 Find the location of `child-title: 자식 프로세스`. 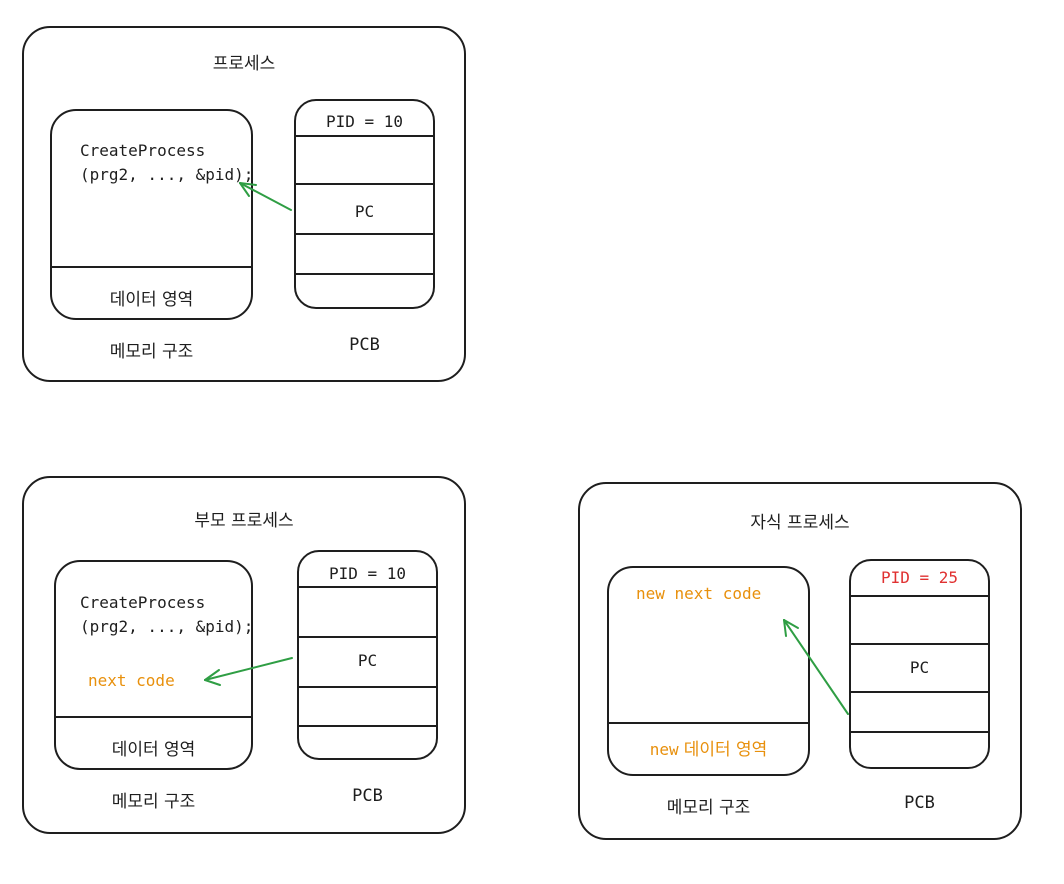

child-title: 자식 프로세스 is located at coordinates (800, 523).